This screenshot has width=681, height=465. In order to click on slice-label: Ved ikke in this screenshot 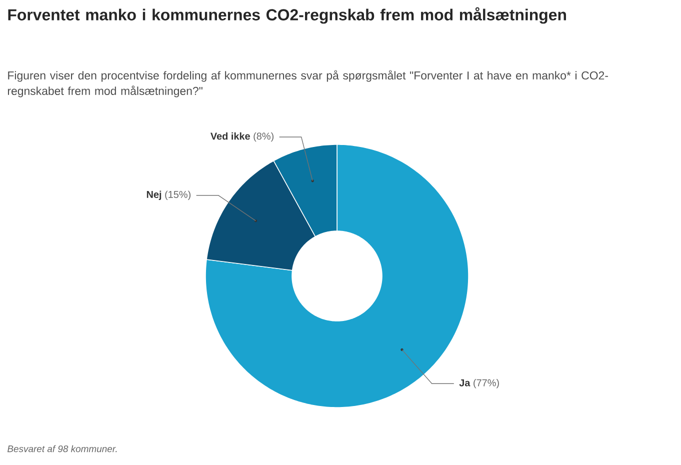, I will do `click(230, 136)`.